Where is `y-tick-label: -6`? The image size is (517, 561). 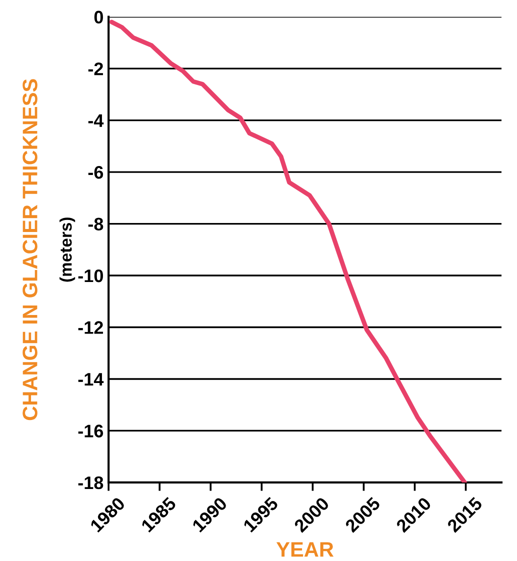
y-tick-label: -6 is located at coordinates (96, 172).